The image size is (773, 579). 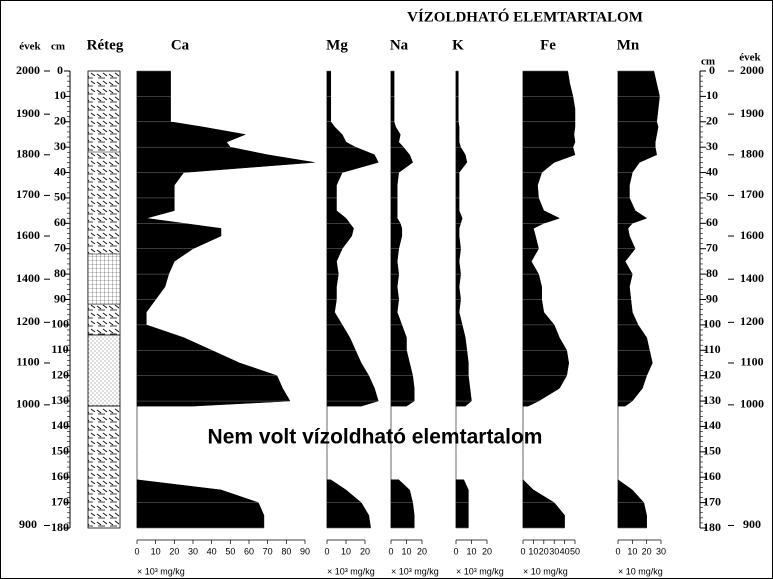 I want to click on depth-tick-label: 170, so click(x=60, y=501).